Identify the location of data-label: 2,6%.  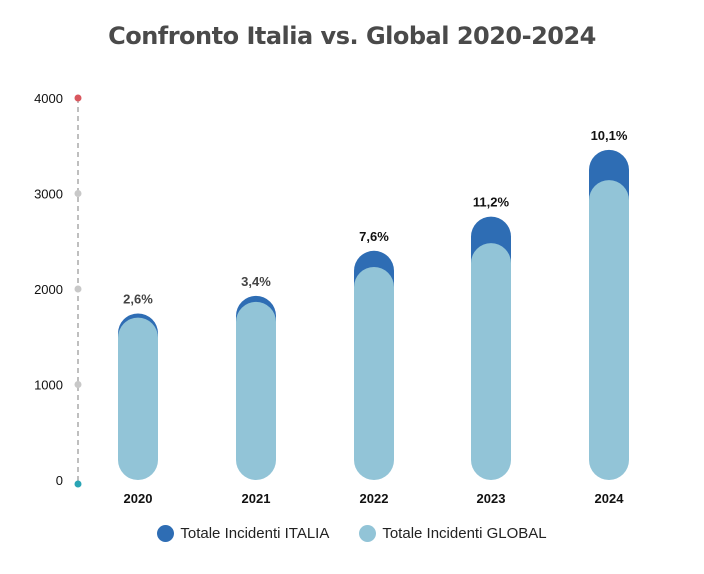
(138, 298).